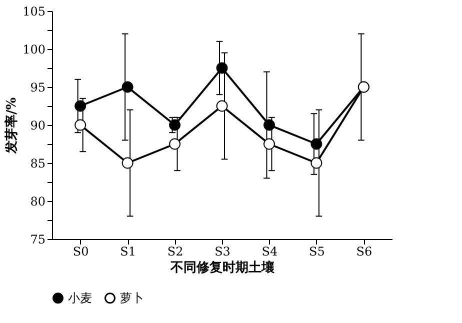  What do you see at coordinates (364, 251) in the screenshot?
I see `x-tick-label: S6` at bounding box center [364, 251].